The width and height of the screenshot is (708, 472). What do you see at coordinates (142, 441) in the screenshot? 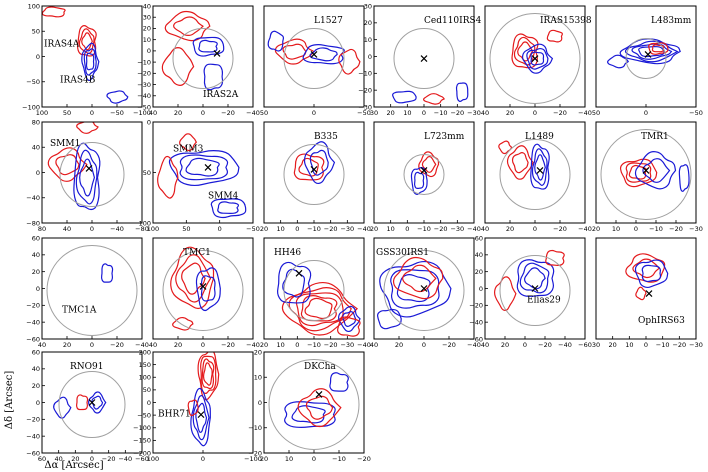
I see `y-tick-label: −150` at bounding box center [142, 441].